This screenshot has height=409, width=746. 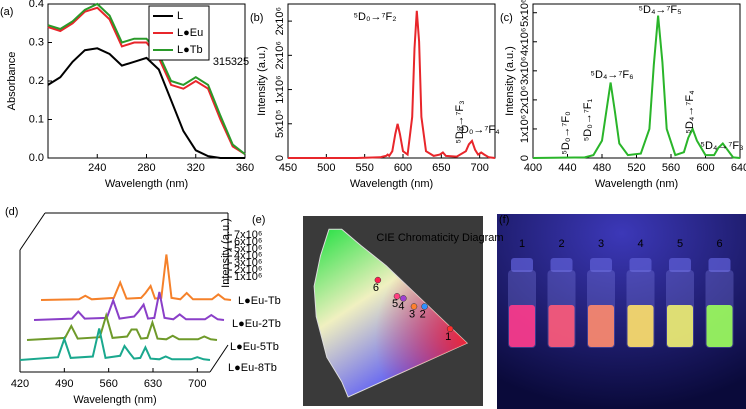 I want to click on vial-label: 6, so click(x=719, y=244).